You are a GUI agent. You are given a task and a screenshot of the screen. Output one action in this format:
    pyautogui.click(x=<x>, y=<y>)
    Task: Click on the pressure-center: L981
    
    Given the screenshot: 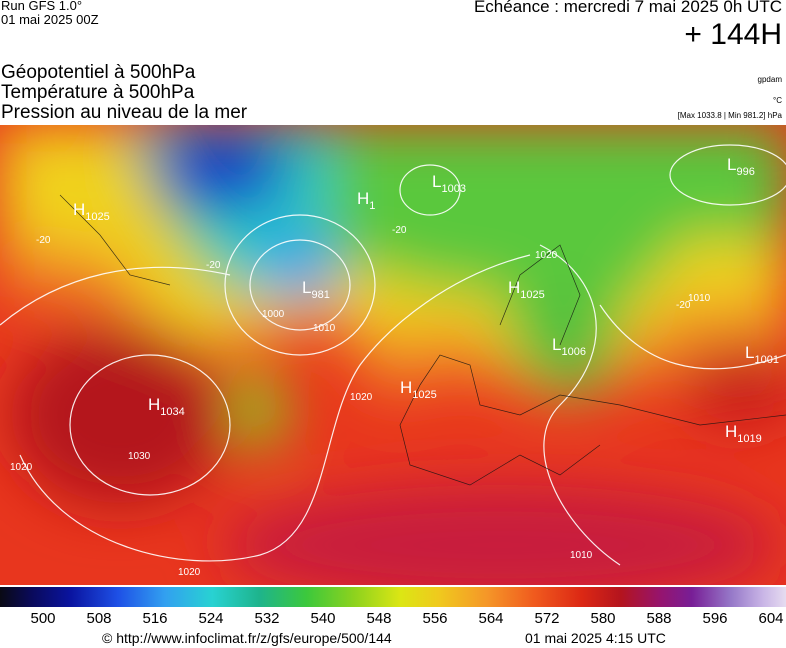 What is the action you would take?
    pyautogui.click(x=316, y=289)
    